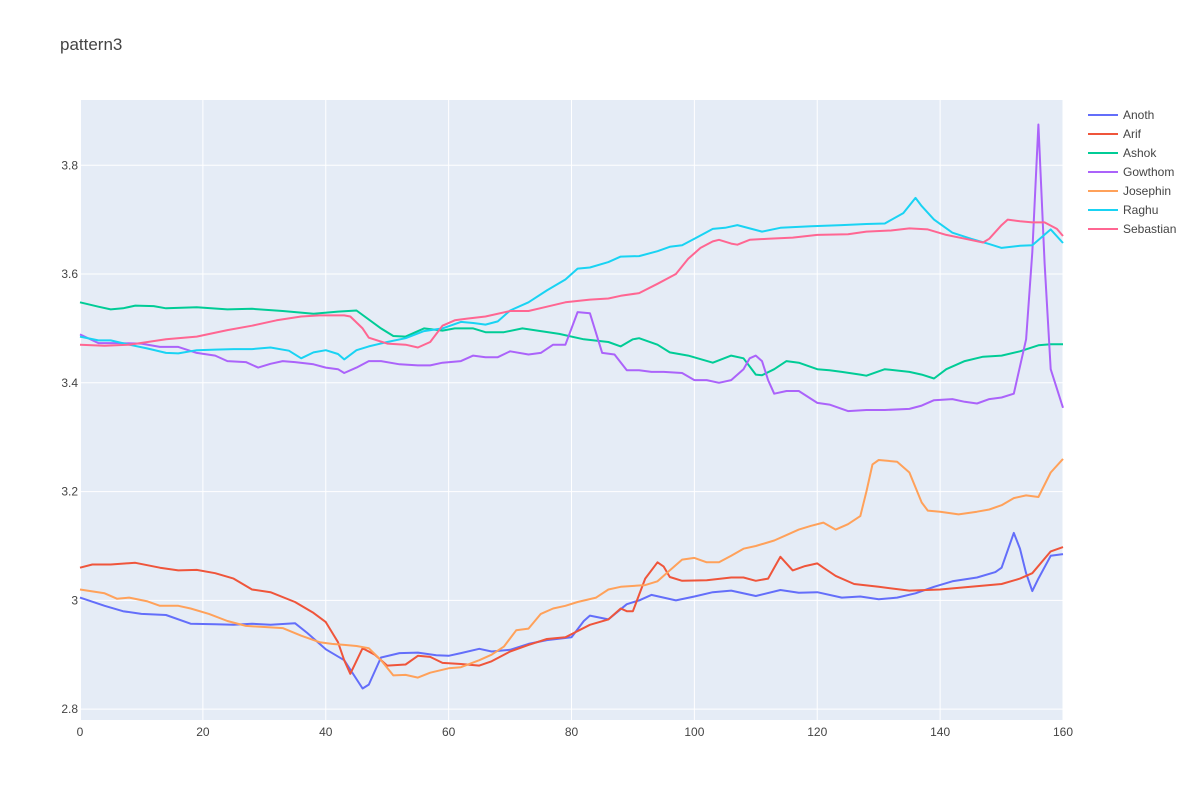 The height and width of the screenshot is (800, 1200). I want to click on series-line-arif, so click(571, 610).